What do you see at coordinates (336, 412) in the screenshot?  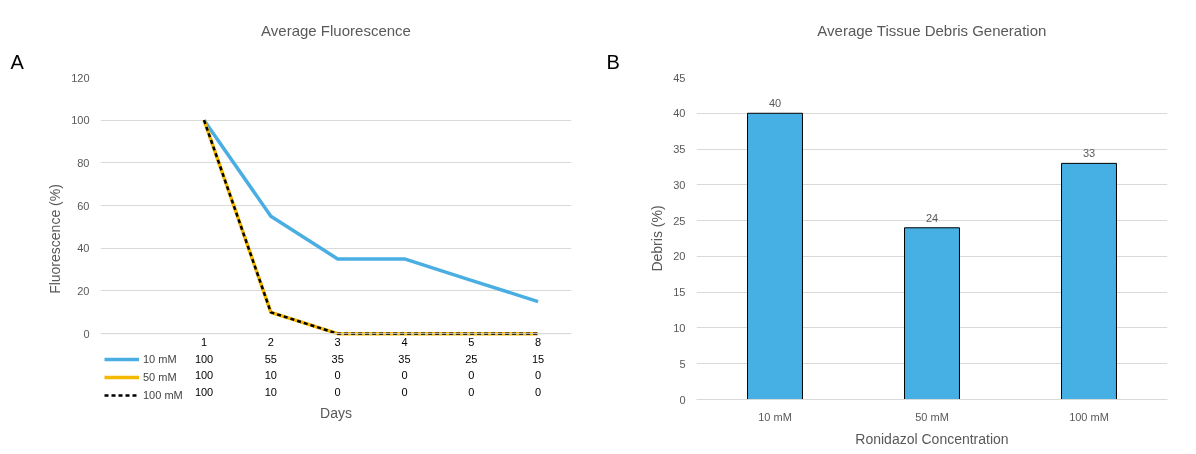 I see `x-axis-title: Days` at bounding box center [336, 412].